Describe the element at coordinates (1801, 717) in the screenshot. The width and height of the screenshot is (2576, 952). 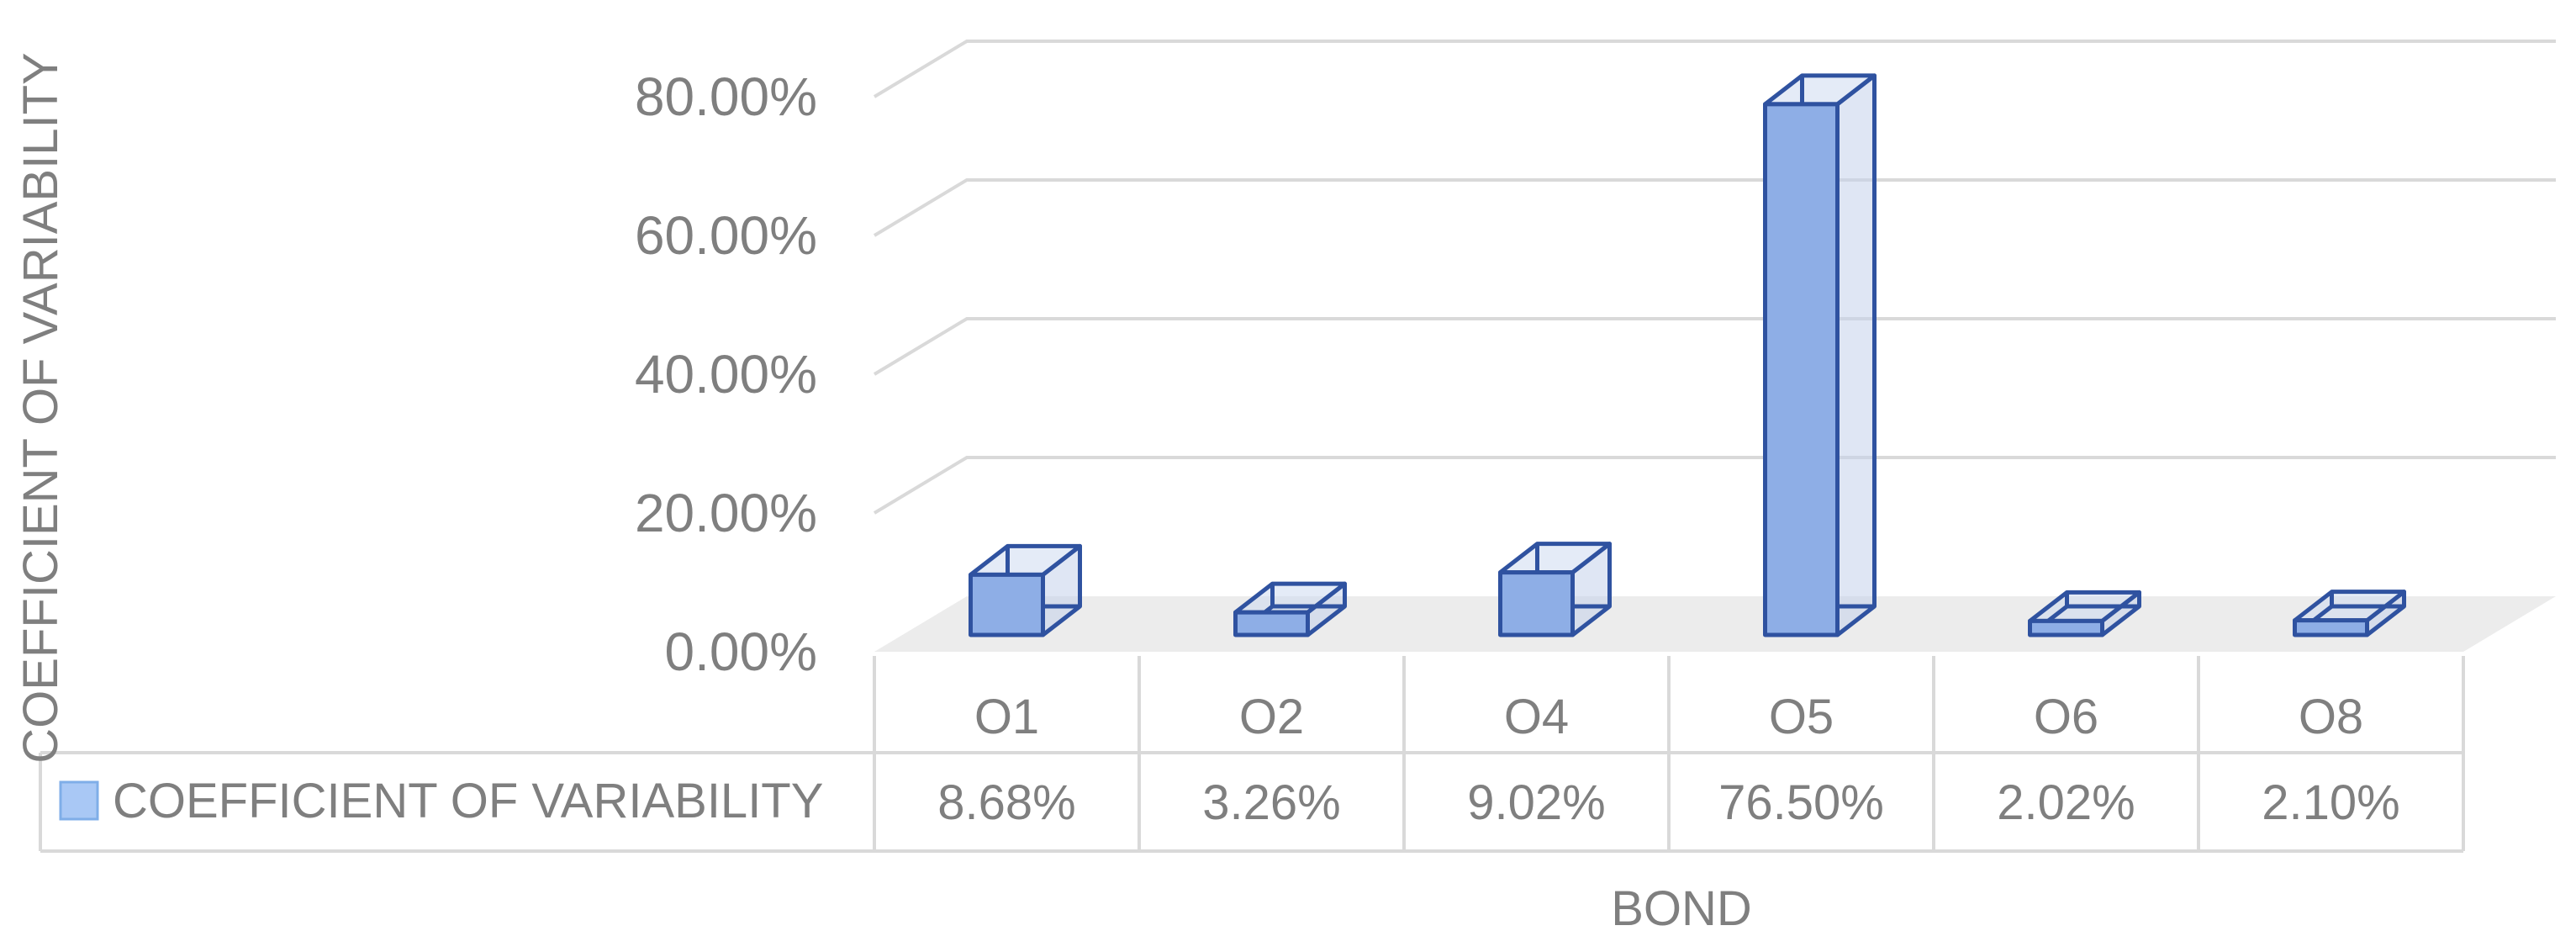
I see `category-label: O5` at that location.